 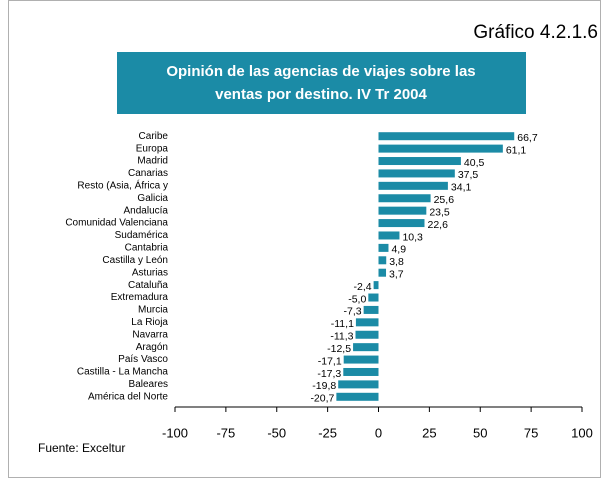 What do you see at coordinates (152, 161) in the screenshot?
I see `y-tick-label: Madrid` at bounding box center [152, 161].